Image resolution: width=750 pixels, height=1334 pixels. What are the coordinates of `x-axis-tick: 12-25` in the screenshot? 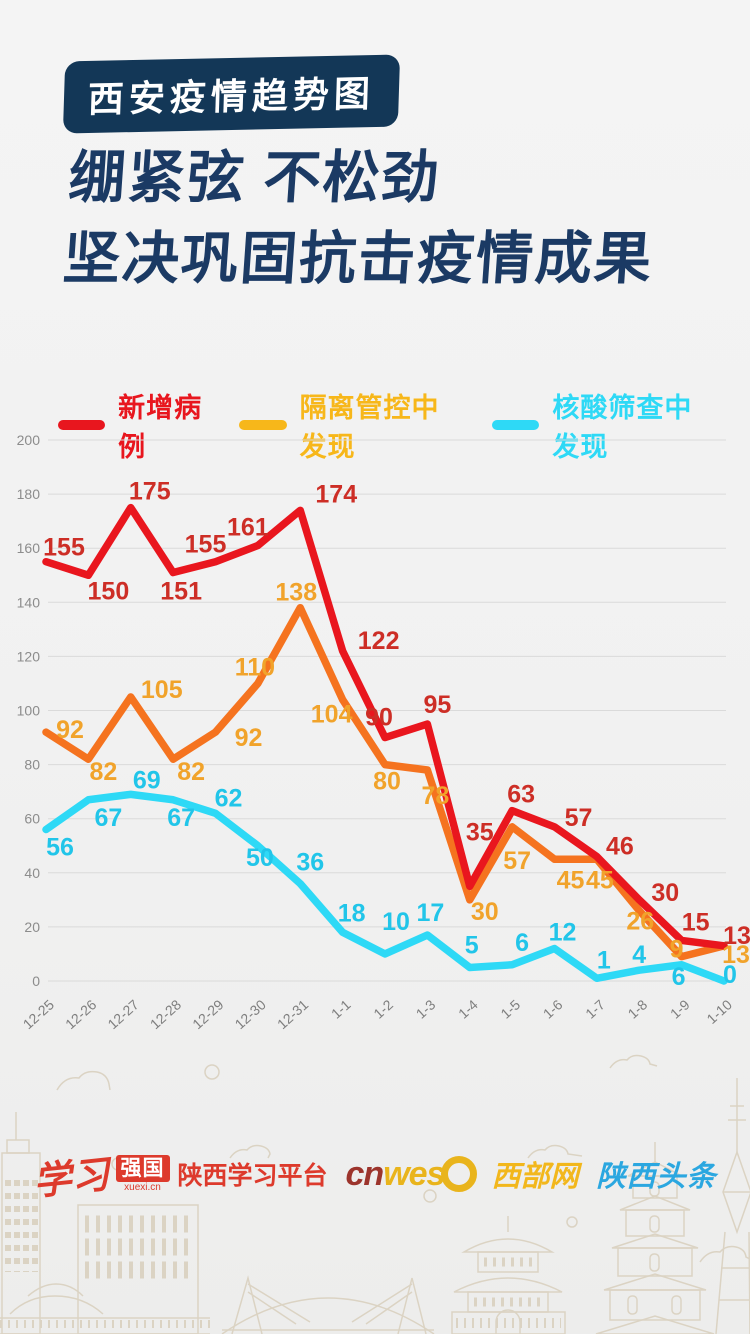 It's located at (38, 1014).